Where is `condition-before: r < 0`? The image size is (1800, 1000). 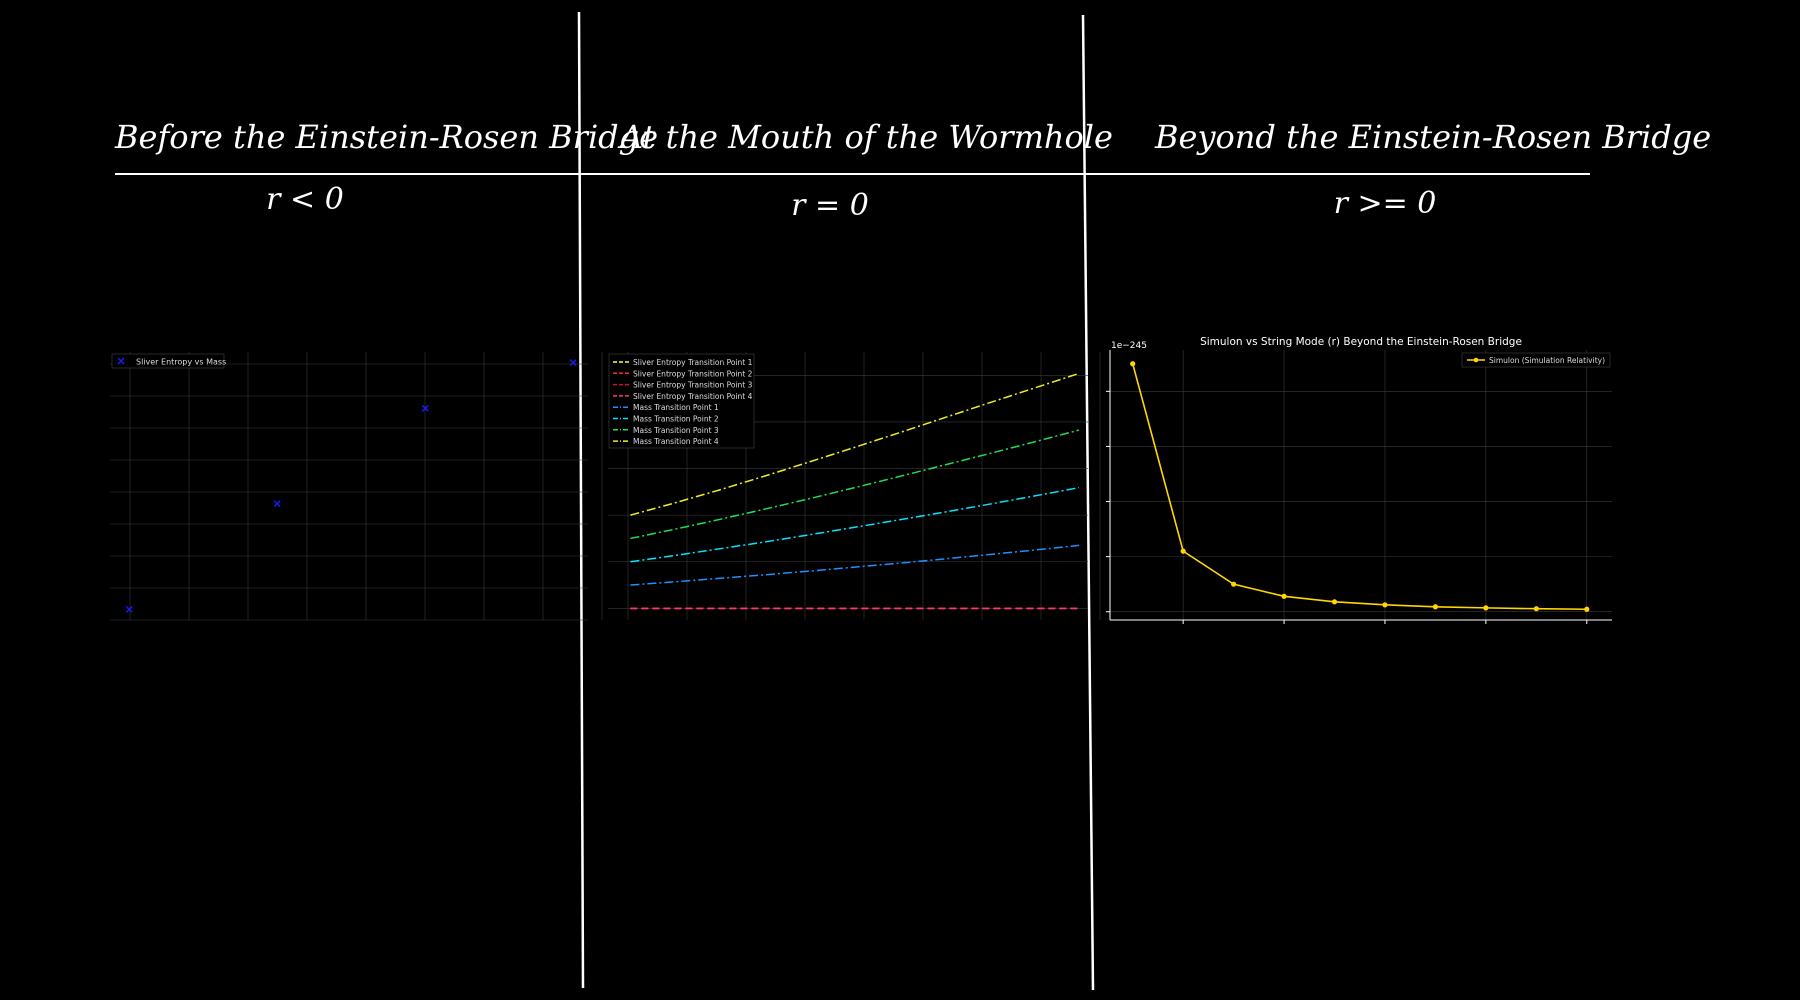 condition-before: r < 0 is located at coordinates (305, 199).